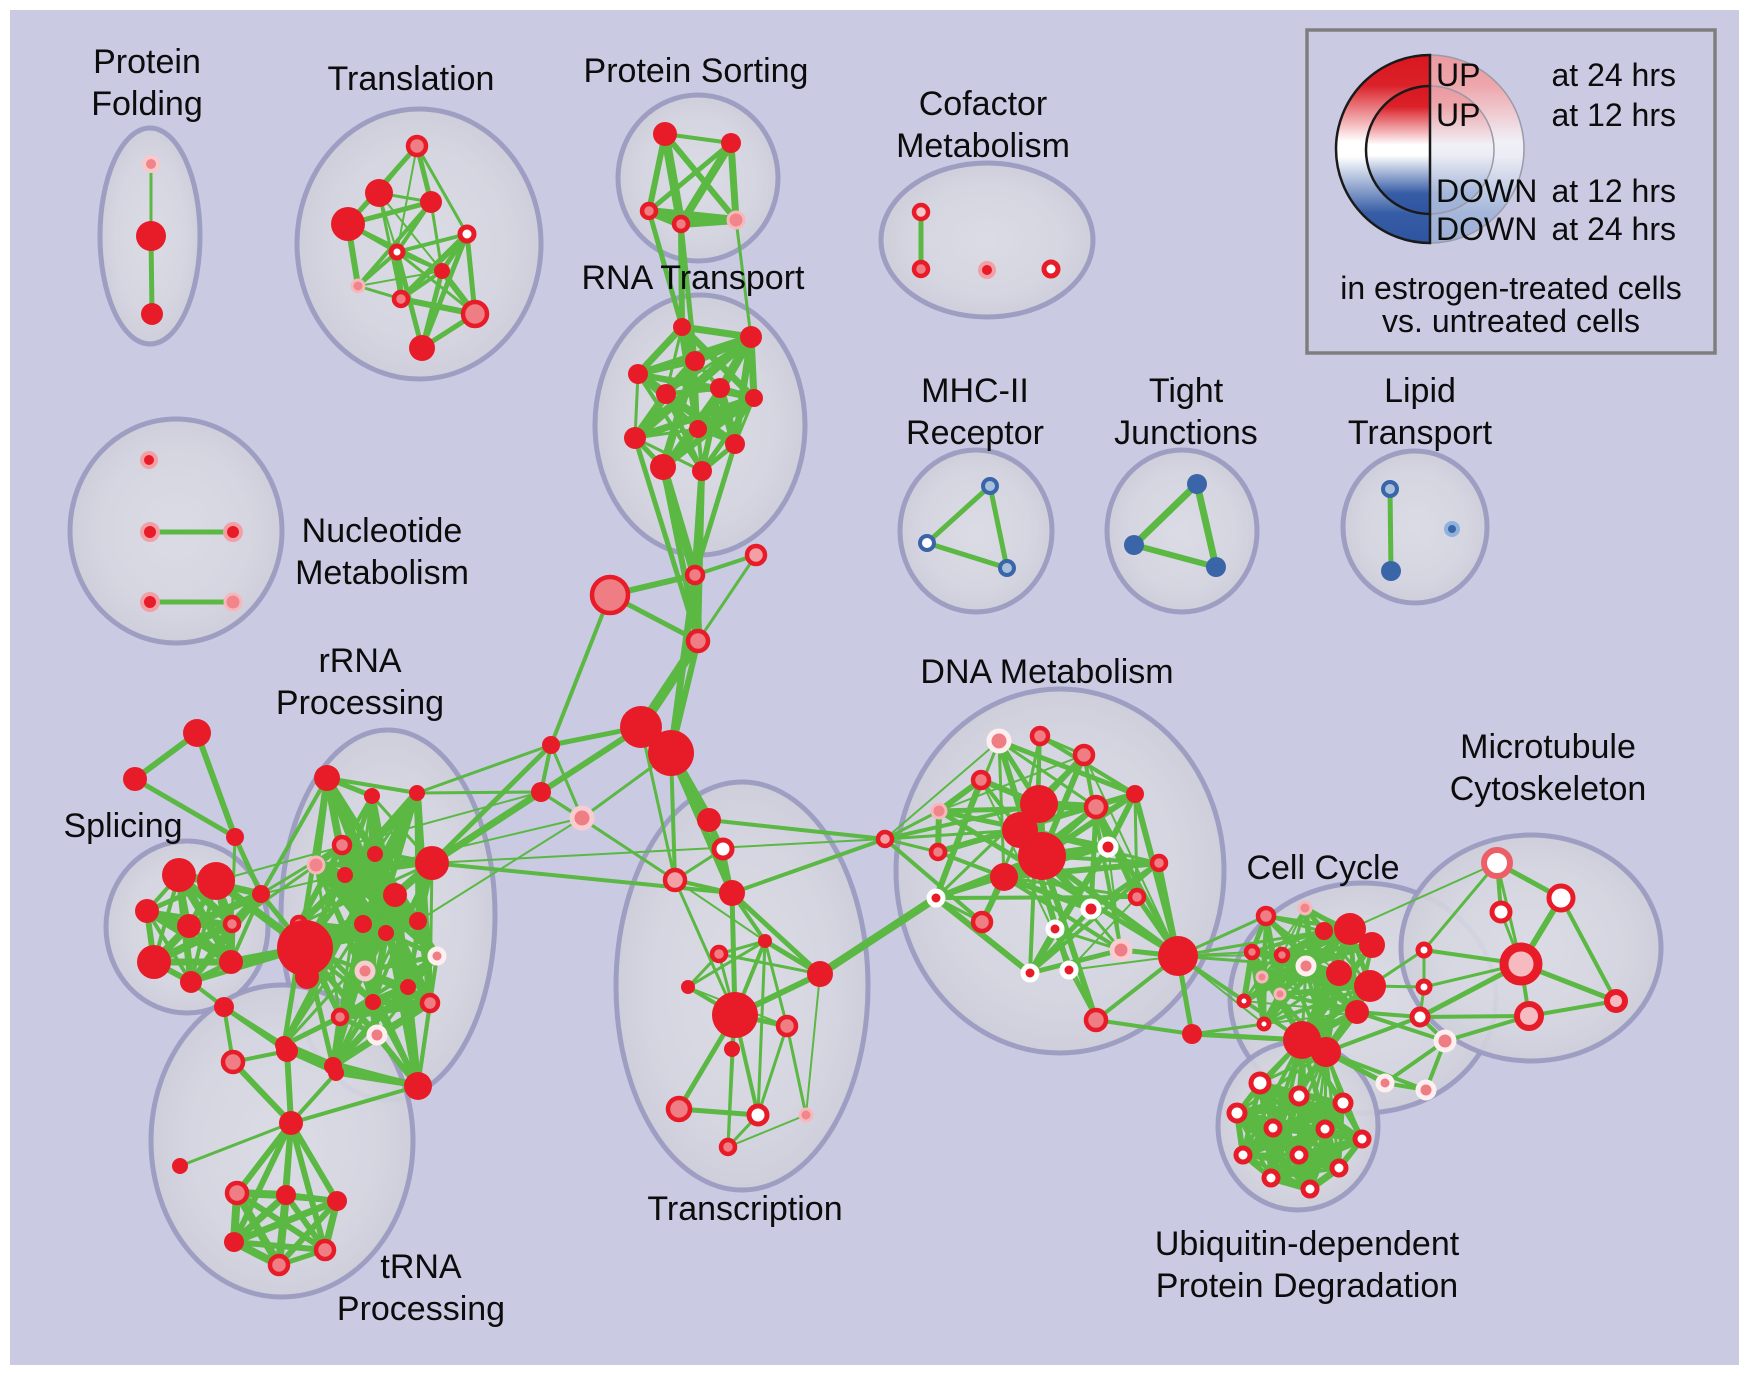 This screenshot has height=1376, width=1750. I want to click on svg-text: rRNA, so click(359, 661).